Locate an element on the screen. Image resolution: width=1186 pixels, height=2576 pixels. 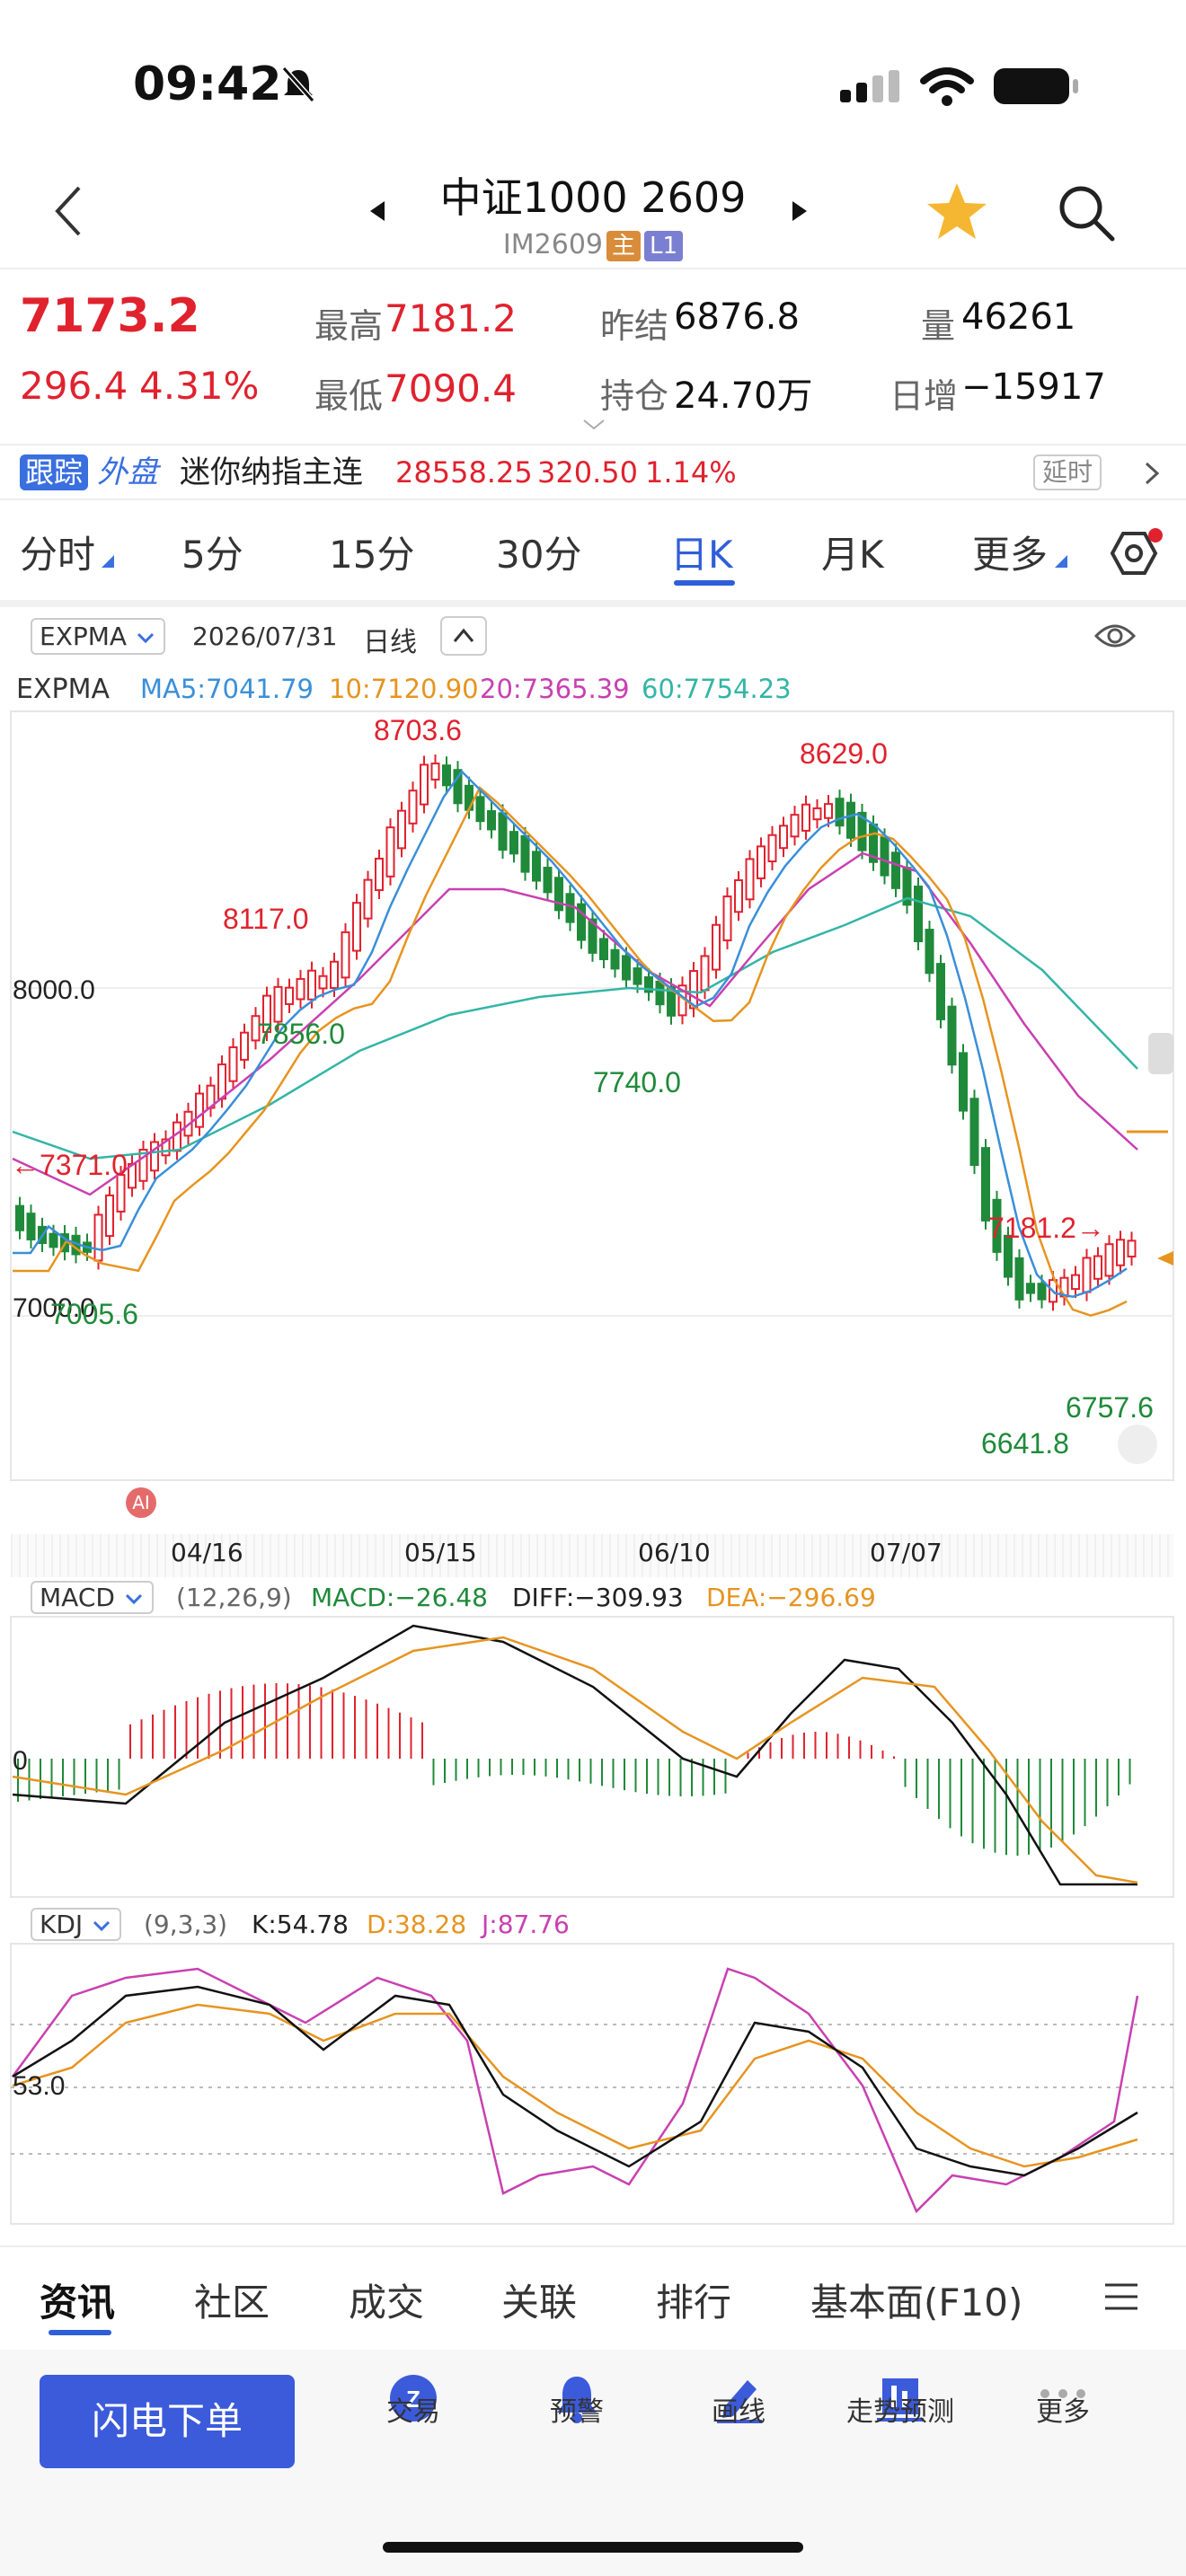
tab-daily-k: 日K is located at coordinates (701, 555).